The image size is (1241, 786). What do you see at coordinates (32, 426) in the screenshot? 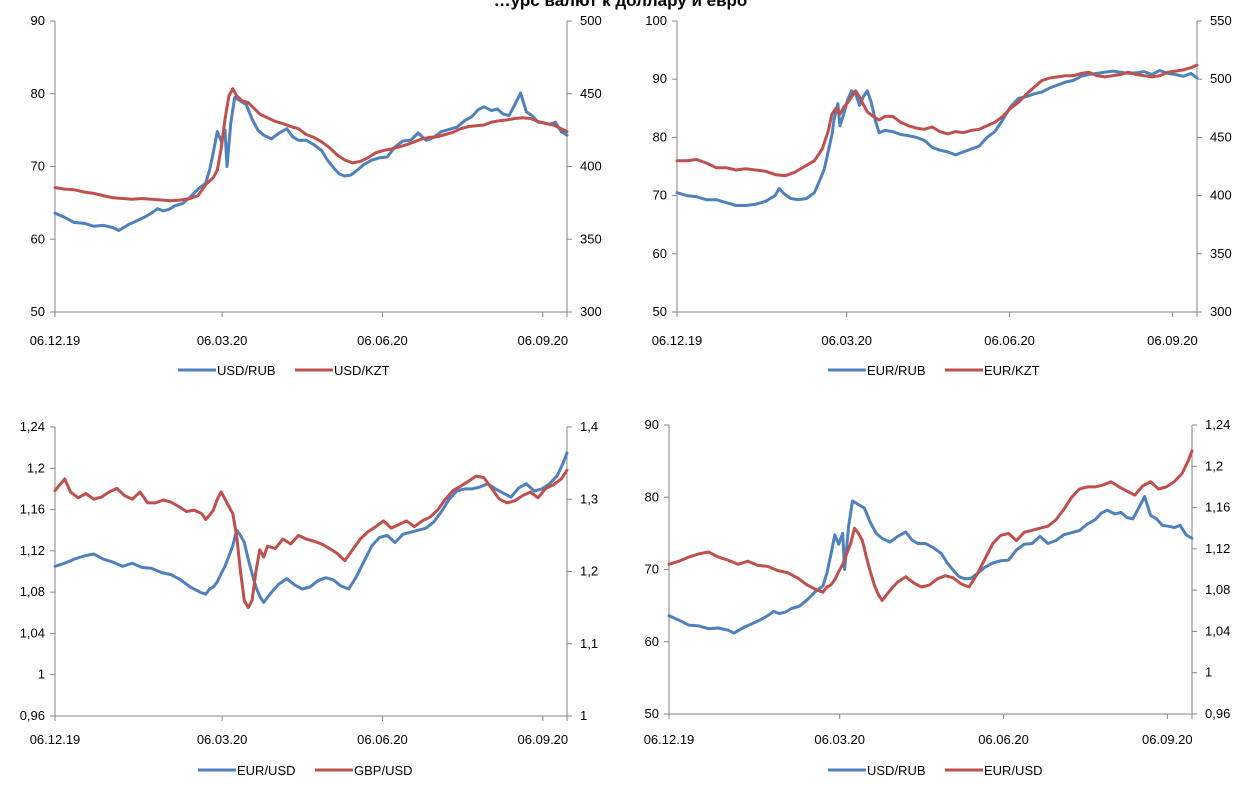
I see `left-tick-label: 1,24` at bounding box center [32, 426].